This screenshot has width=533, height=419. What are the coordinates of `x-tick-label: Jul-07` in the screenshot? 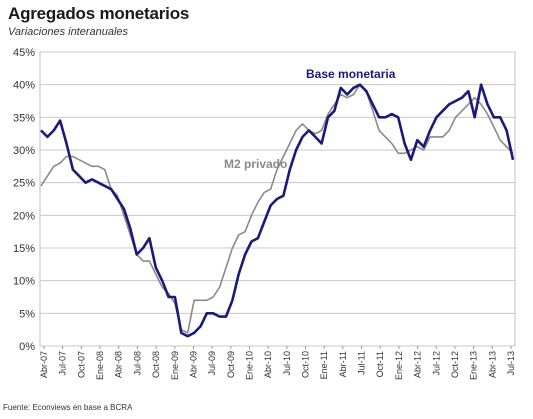 It's located at (63, 363).